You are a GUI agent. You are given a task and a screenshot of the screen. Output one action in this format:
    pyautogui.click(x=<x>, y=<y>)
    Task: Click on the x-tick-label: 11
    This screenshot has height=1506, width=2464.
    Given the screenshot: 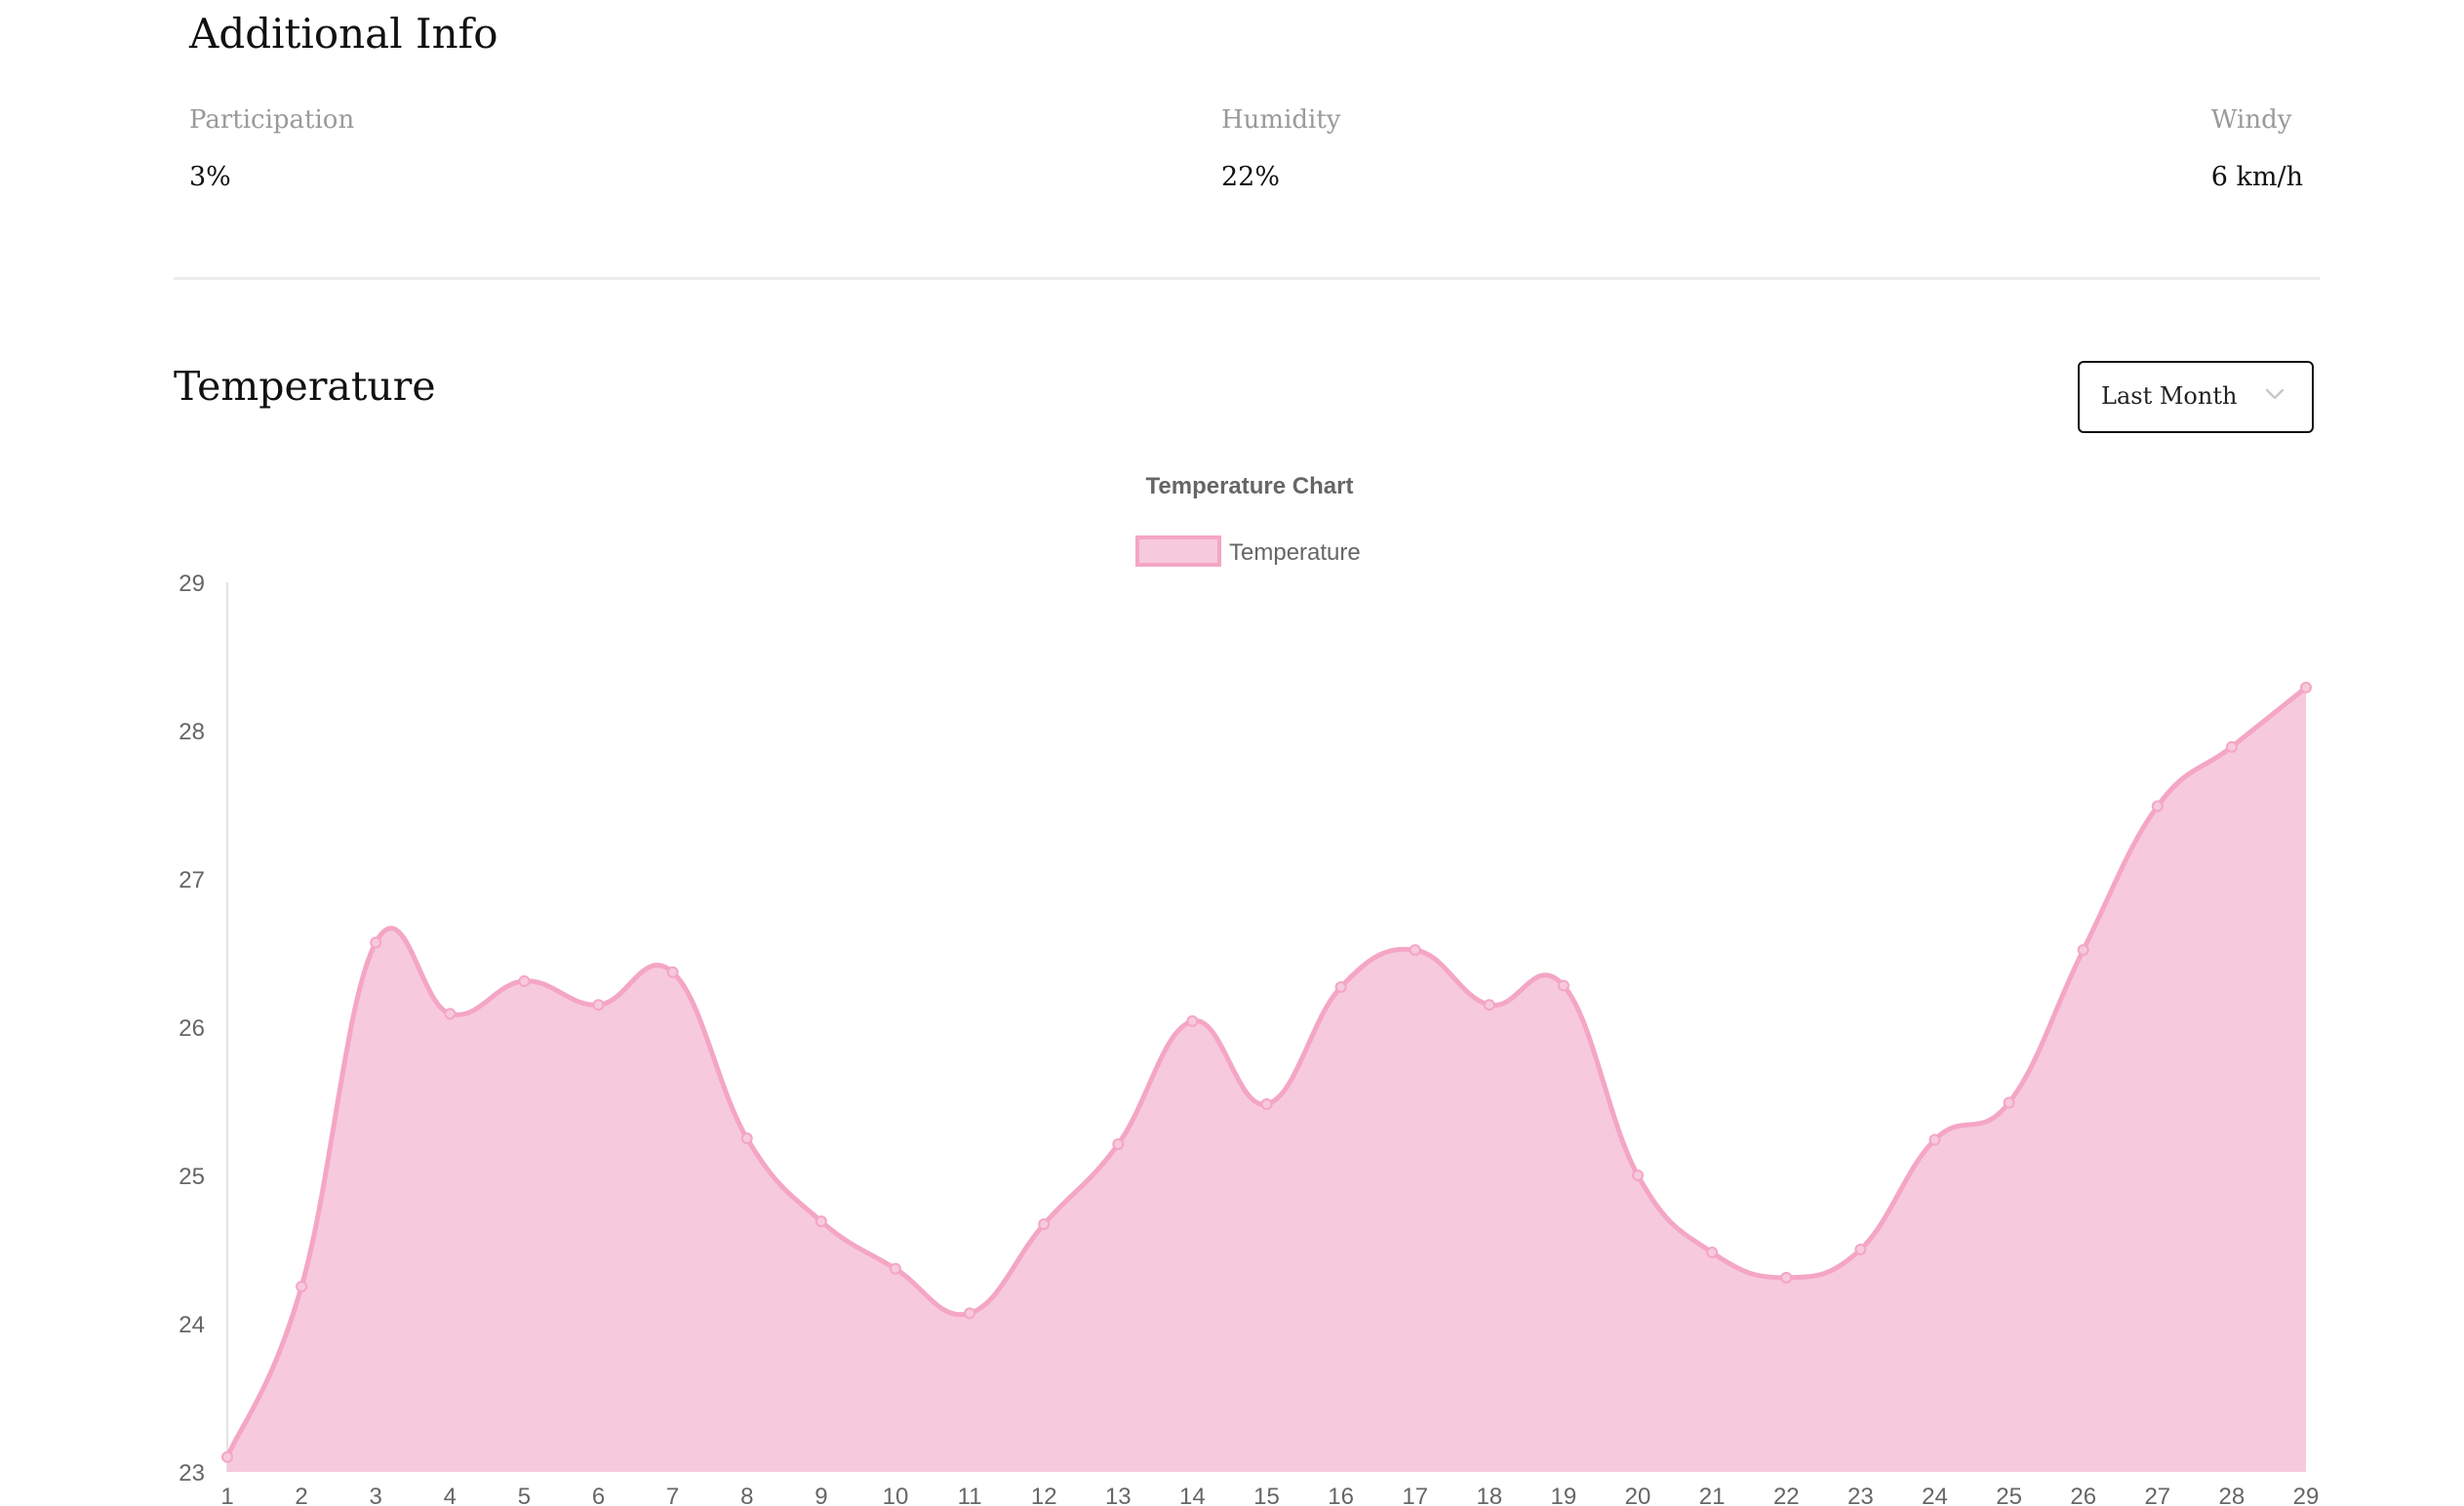 What is the action you would take?
    pyautogui.click(x=970, y=1495)
    